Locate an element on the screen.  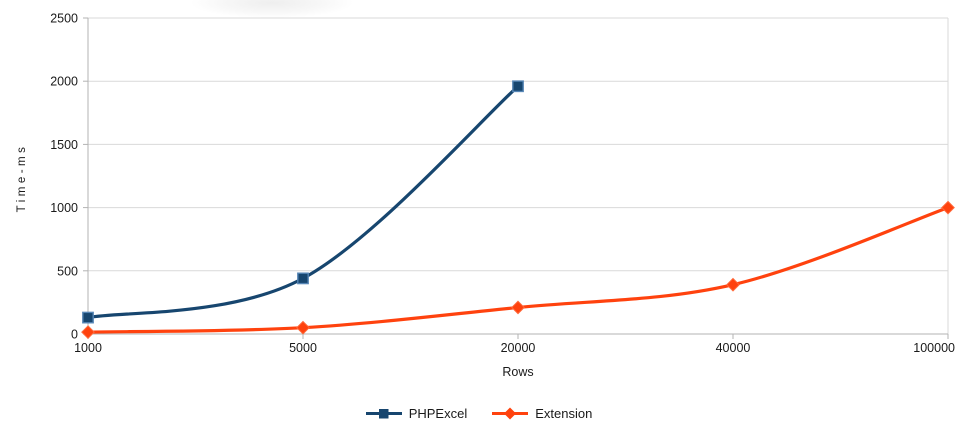
legend-item-extension: Extension is located at coordinates (541, 413).